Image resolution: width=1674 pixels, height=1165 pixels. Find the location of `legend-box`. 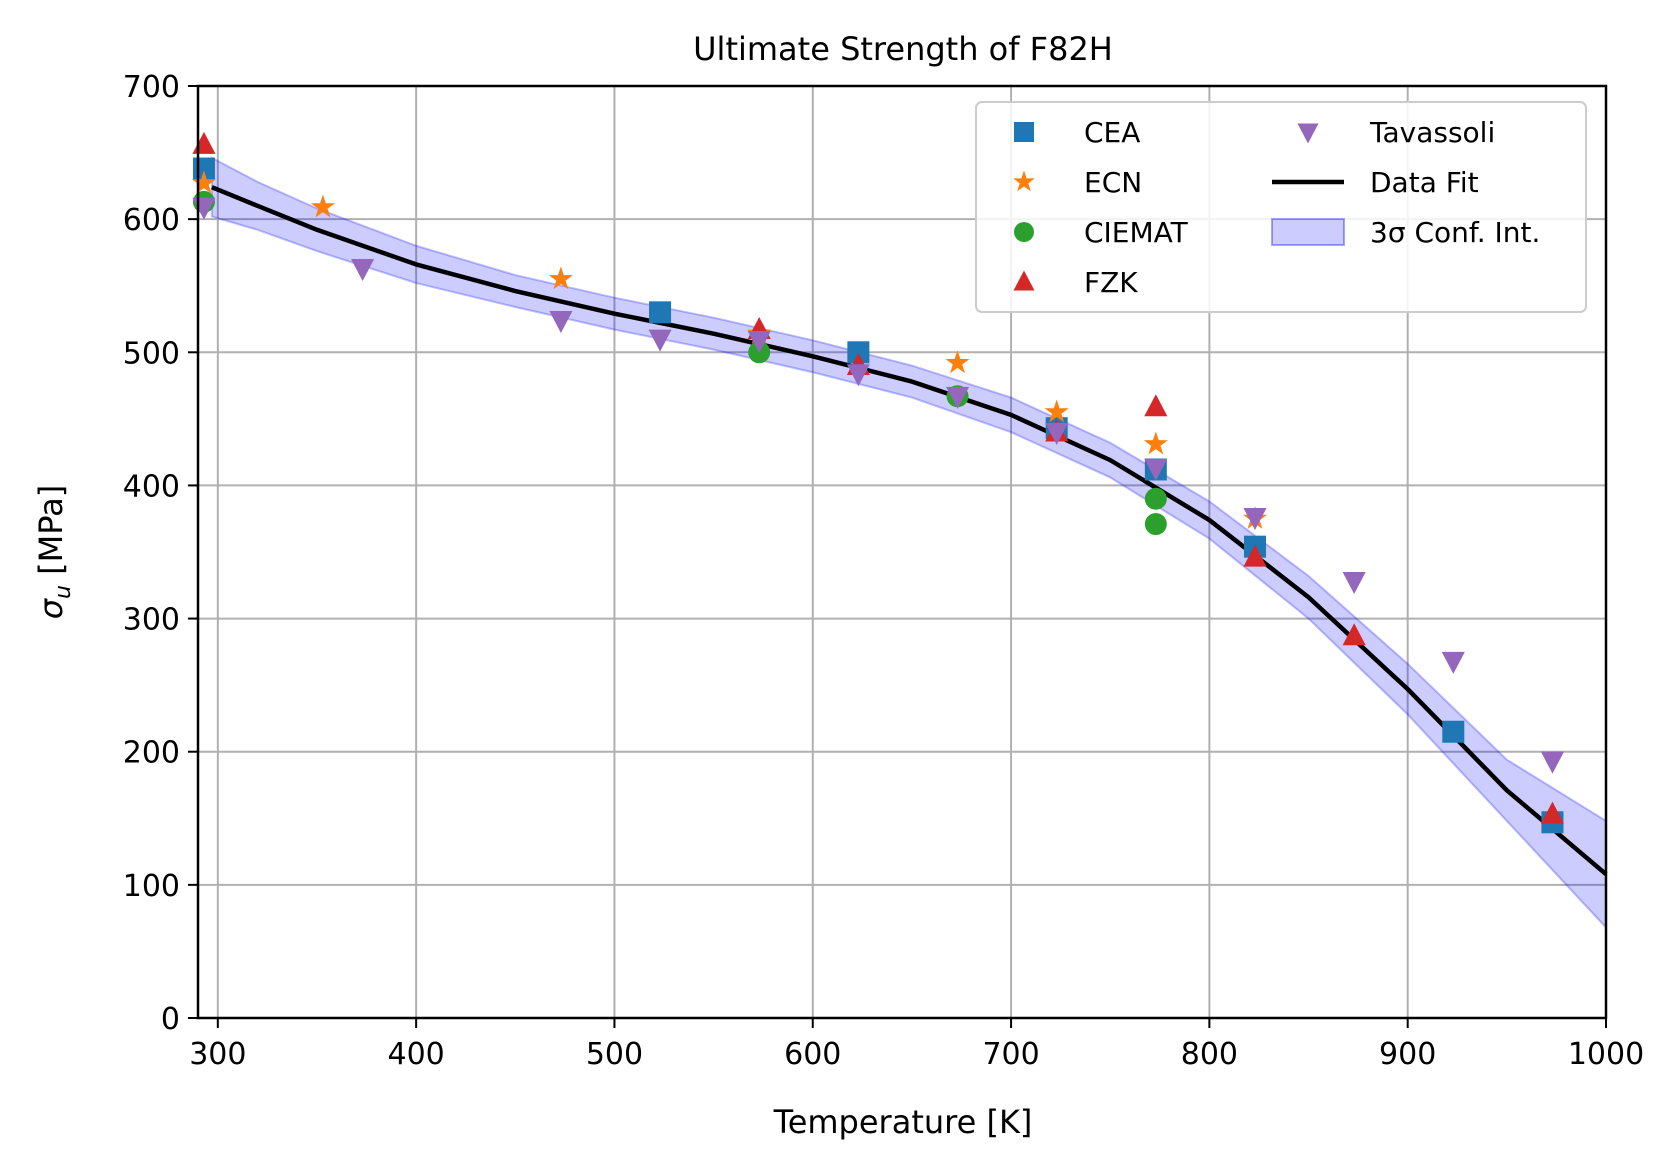

legend-box is located at coordinates (1281, 207).